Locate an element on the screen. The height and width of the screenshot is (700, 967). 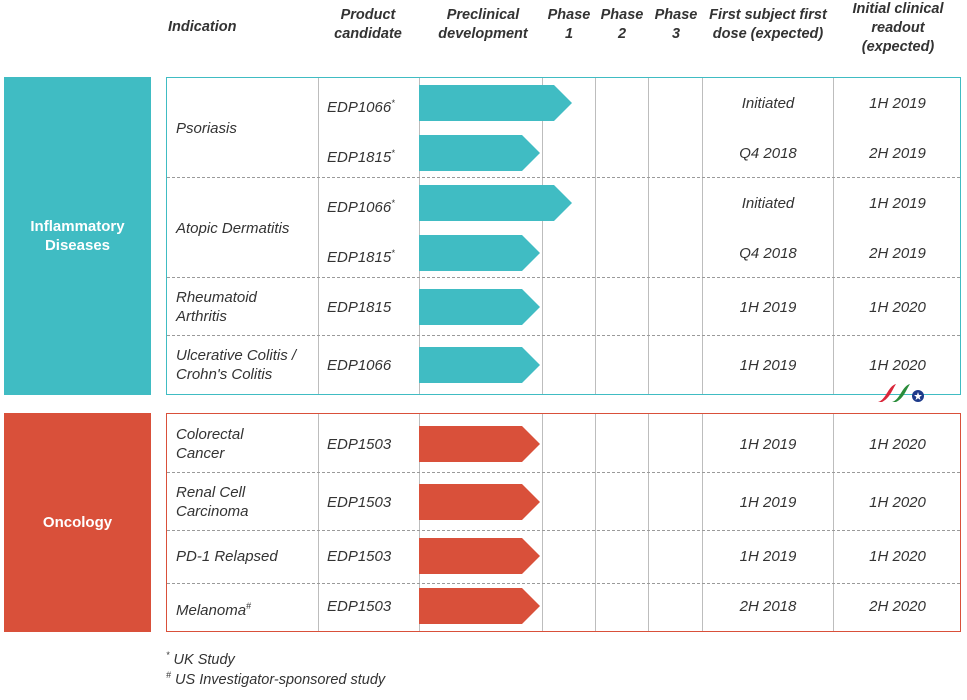
header-phase-3: Phase 3 is located at coordinates (676, 24).